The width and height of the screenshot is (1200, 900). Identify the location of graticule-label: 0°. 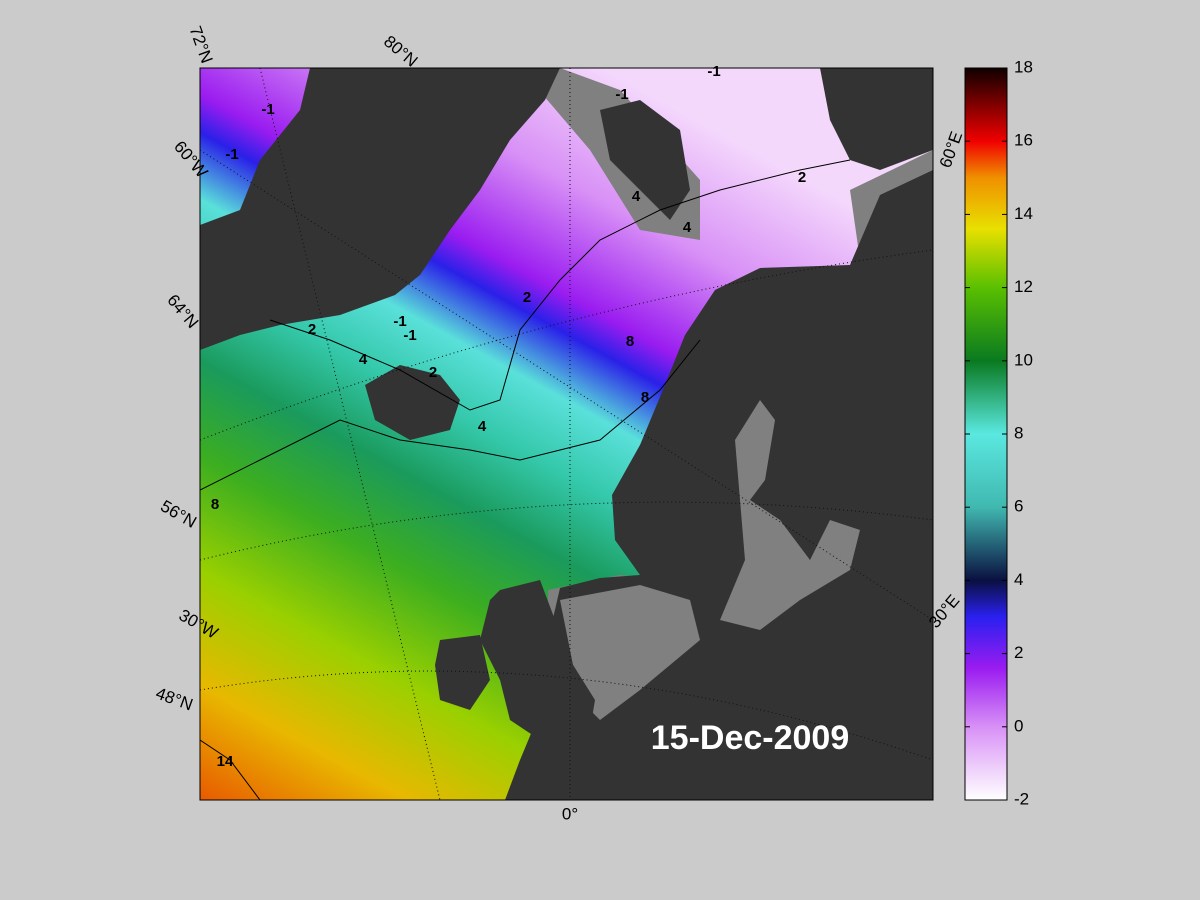
(570, 813).